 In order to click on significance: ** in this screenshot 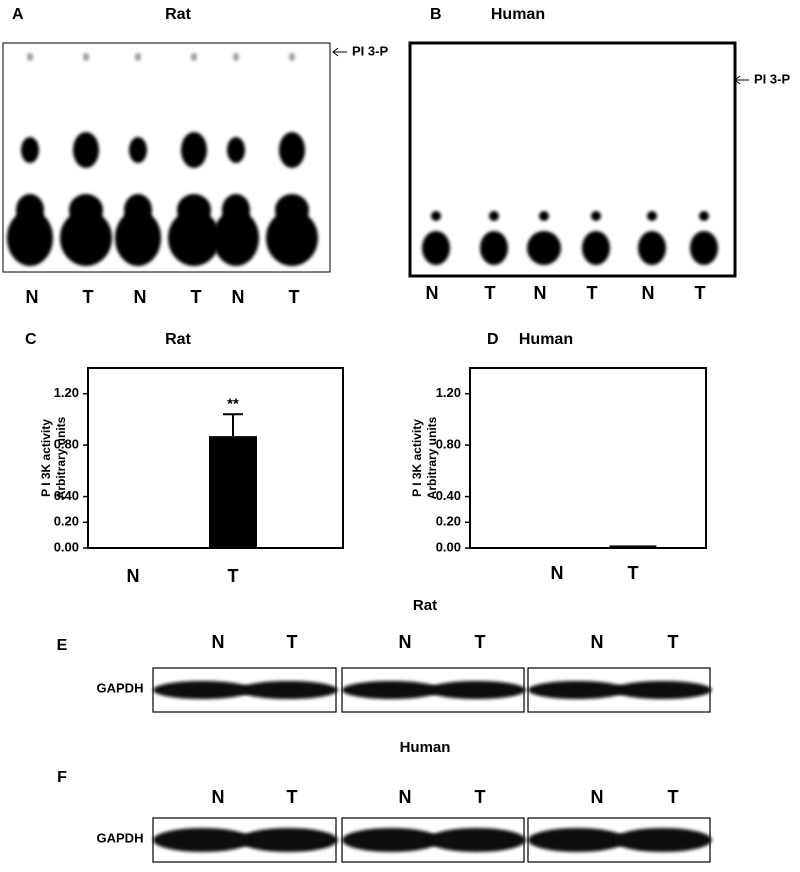, I will do `click(233, 403)`.